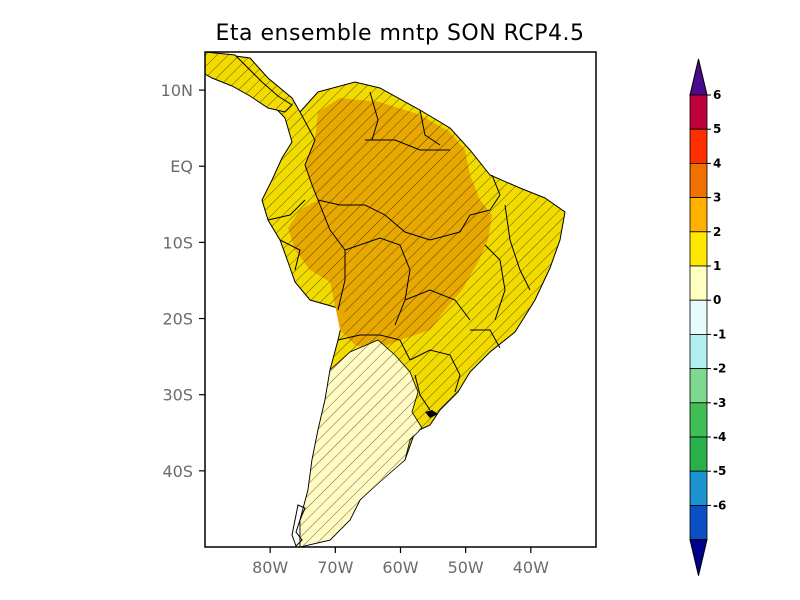 The width and height of the screenshot is (800, 600). I want to click on colorbar-over-arrow, so click(698, 77).